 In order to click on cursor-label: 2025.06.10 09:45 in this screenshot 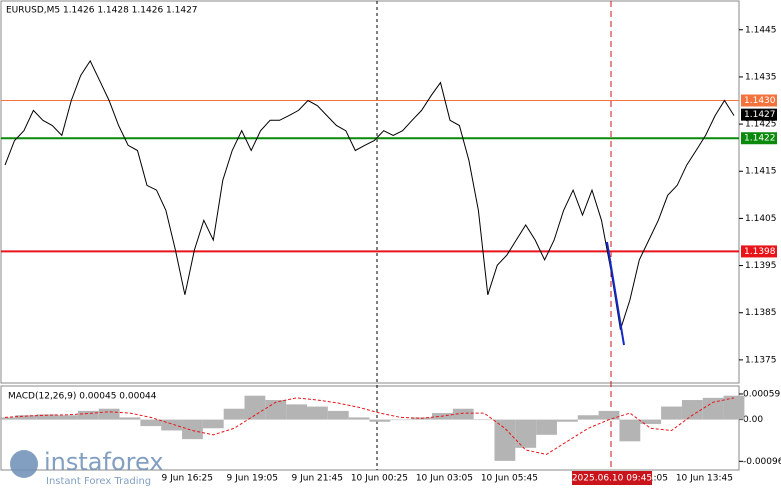, I will do `click(612, 479)`.